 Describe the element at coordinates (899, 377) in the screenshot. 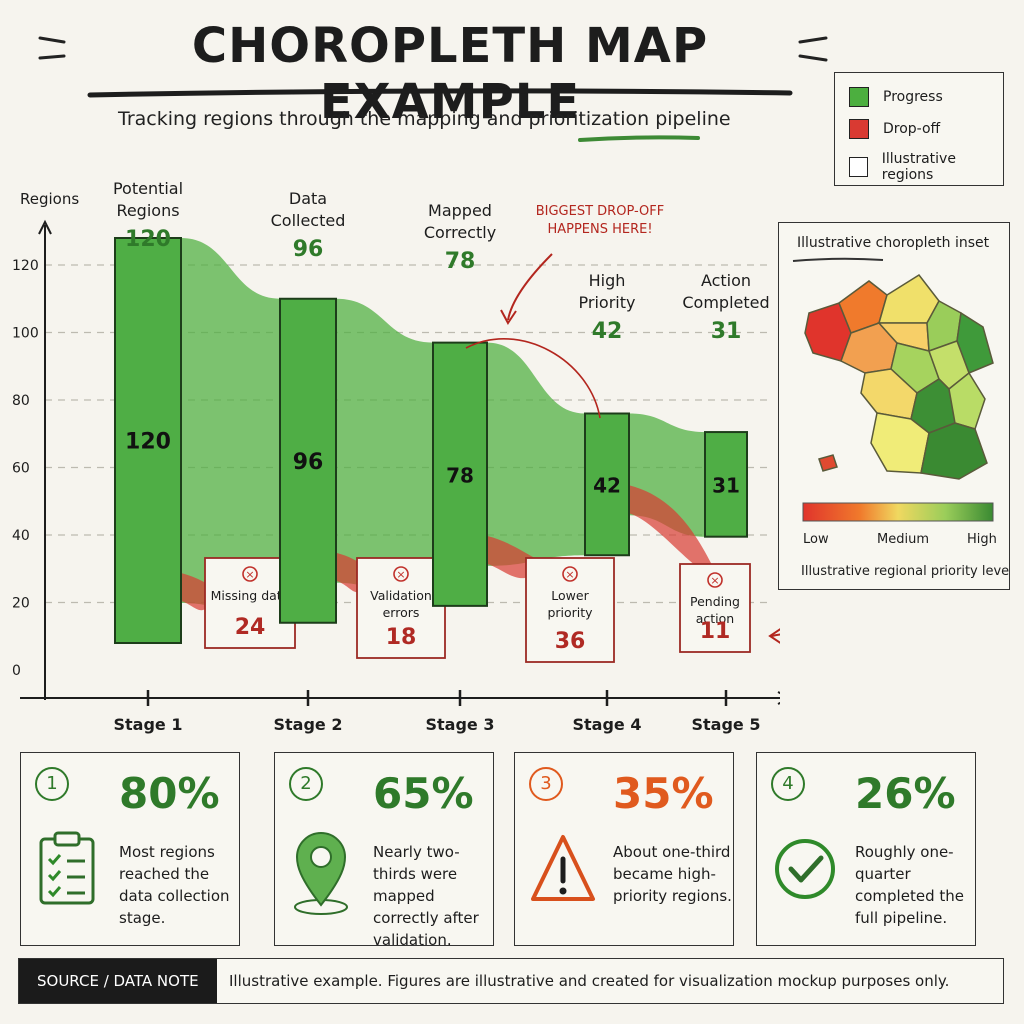

I see `choropleth-map` at that location.